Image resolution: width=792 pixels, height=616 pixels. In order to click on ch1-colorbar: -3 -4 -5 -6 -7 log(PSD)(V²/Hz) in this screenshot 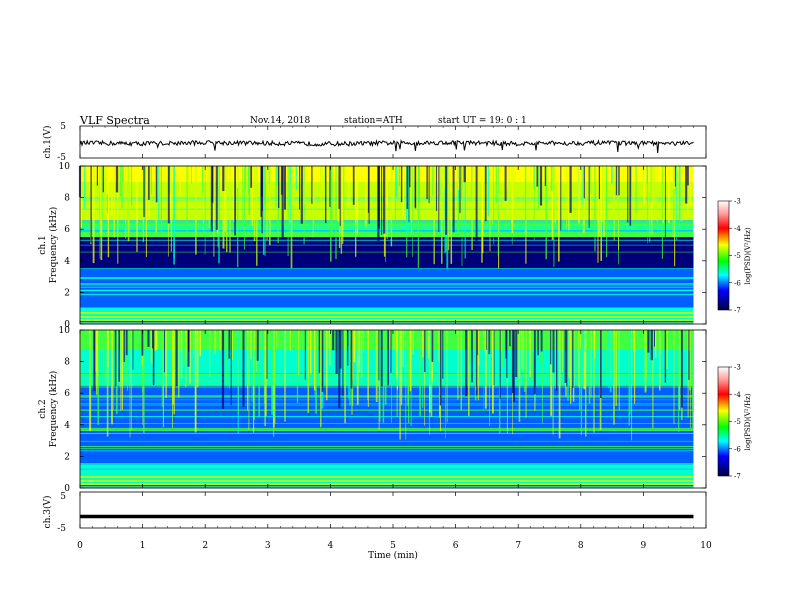, I will do `click(734, 256)`.